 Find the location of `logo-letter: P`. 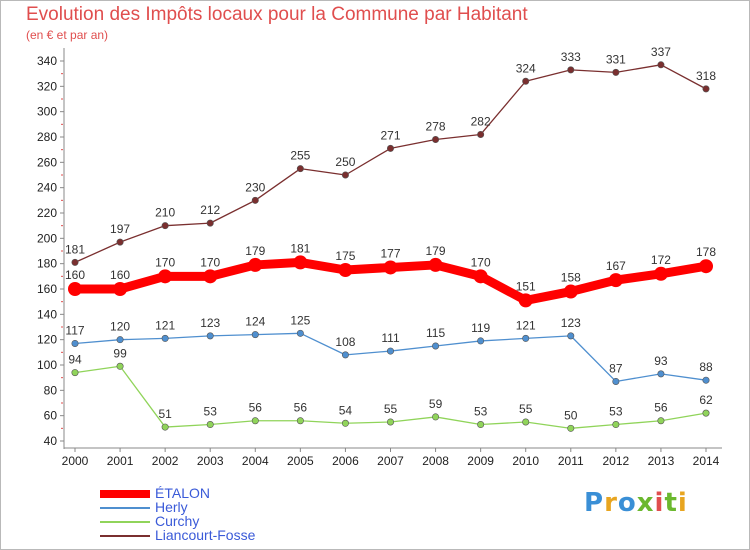

logo-letter: P is located at coordinates (594, 503).